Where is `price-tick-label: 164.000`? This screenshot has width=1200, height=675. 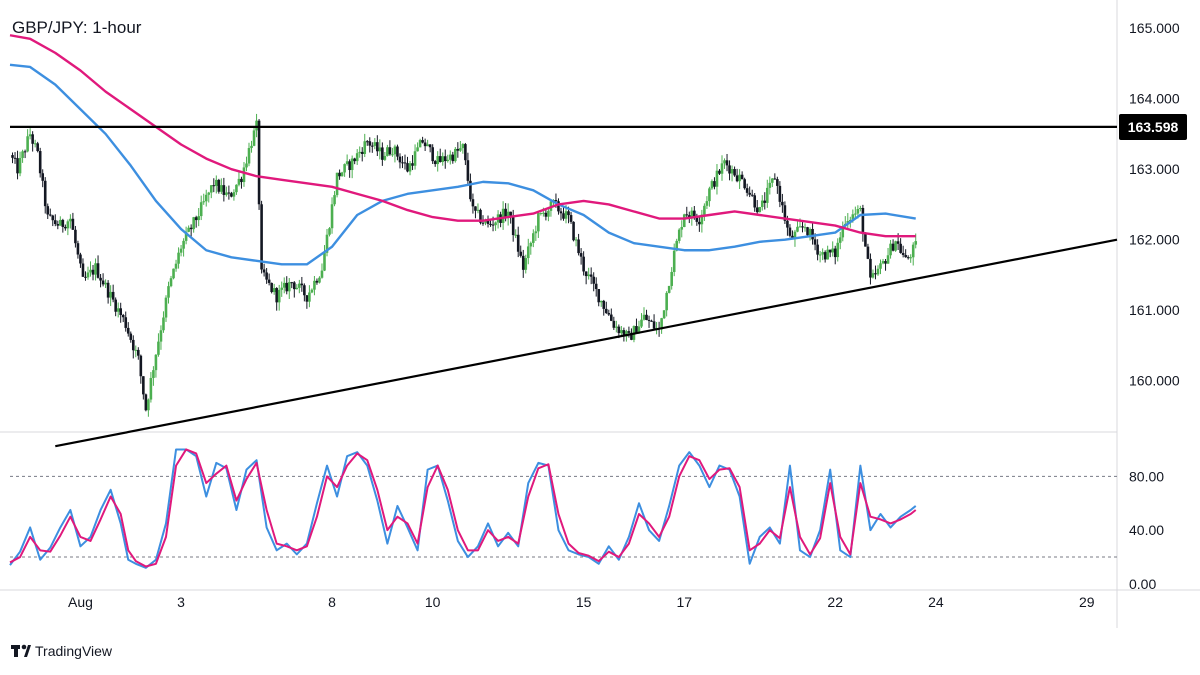
price-tick-label: 164.000 is located at coordinates (1154, 99).